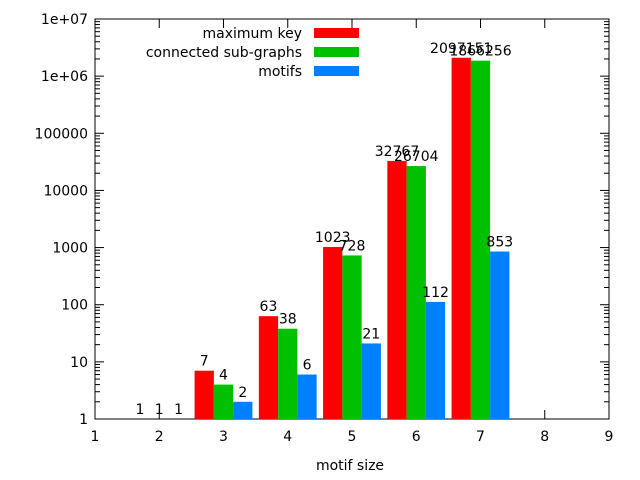 This screenshot has width=640, height=480. What do you see at coordinates (64, 20) in the screenshot?
I see `y-tick-label: 1e+07` at bounding box center [64, 20].